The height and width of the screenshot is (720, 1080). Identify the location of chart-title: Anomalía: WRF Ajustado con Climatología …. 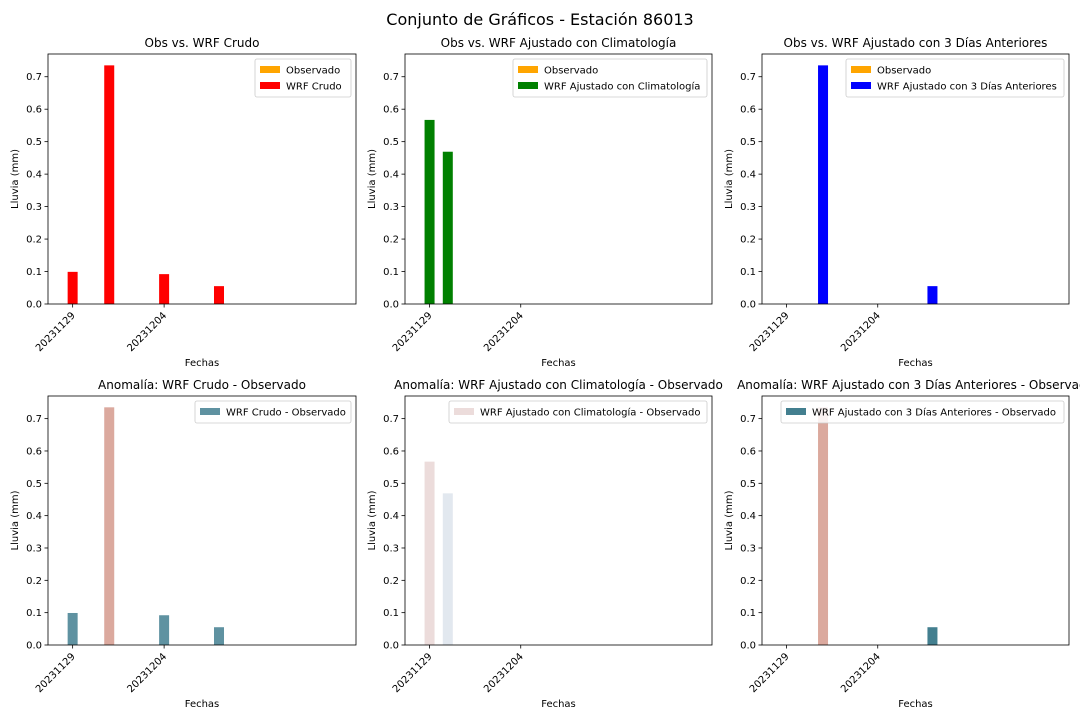
(558, 385).